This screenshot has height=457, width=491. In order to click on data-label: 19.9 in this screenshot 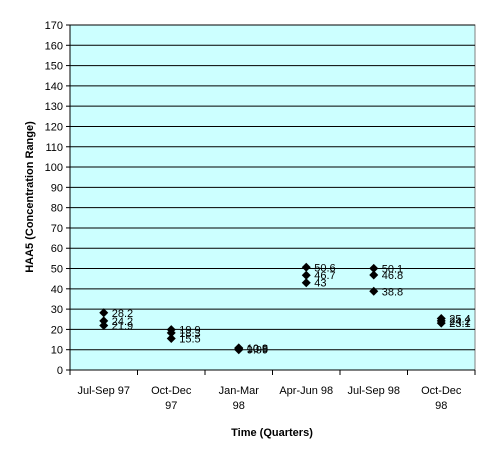, I will do `click(189, 331)`.